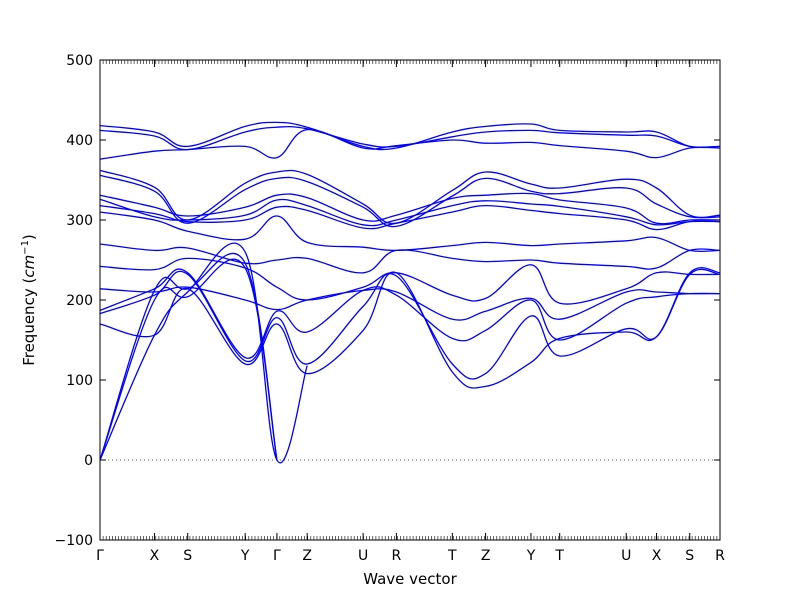  Describe the element at coordinates (79, 381) in the screenshot. I see `y-tick-label: 100` at that location.